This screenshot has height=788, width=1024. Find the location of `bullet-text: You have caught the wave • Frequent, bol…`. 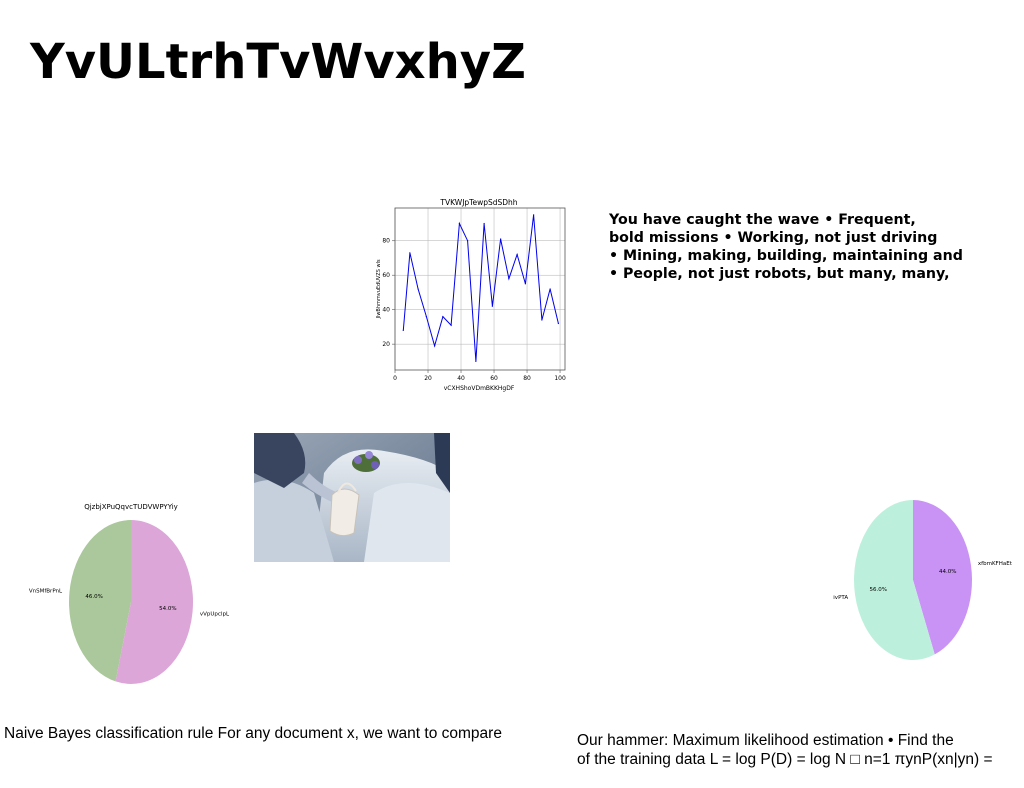

bullet-text: You have caught the wave • Frequent, bol… is located at coordinates (814, 247).